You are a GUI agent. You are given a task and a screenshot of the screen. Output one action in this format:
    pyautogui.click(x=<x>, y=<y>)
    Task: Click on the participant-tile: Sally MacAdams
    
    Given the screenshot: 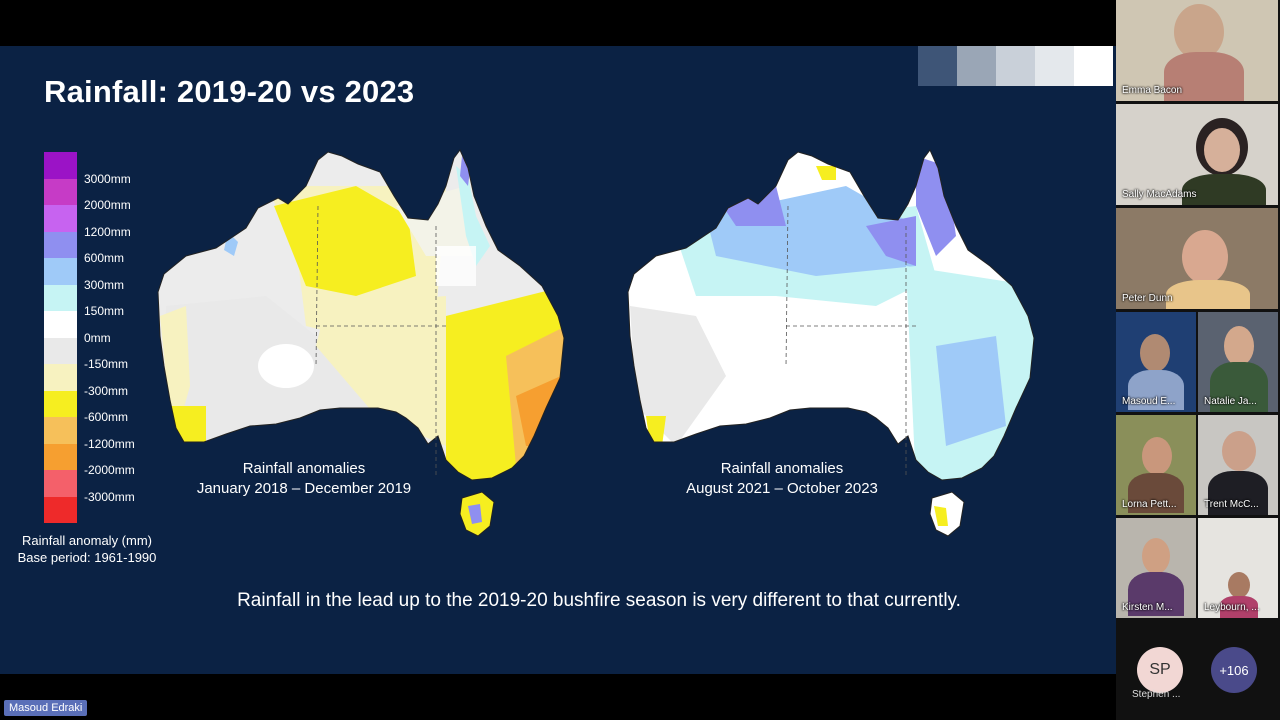 What is the action you would take?
    pyautogui.click(x=1197, y=154)
    